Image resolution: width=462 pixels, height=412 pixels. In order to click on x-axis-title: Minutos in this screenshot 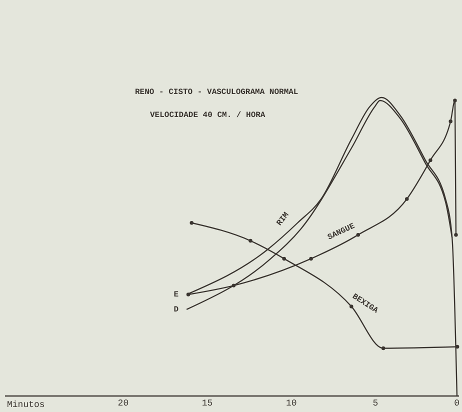, I will do `click(26, 405)`.